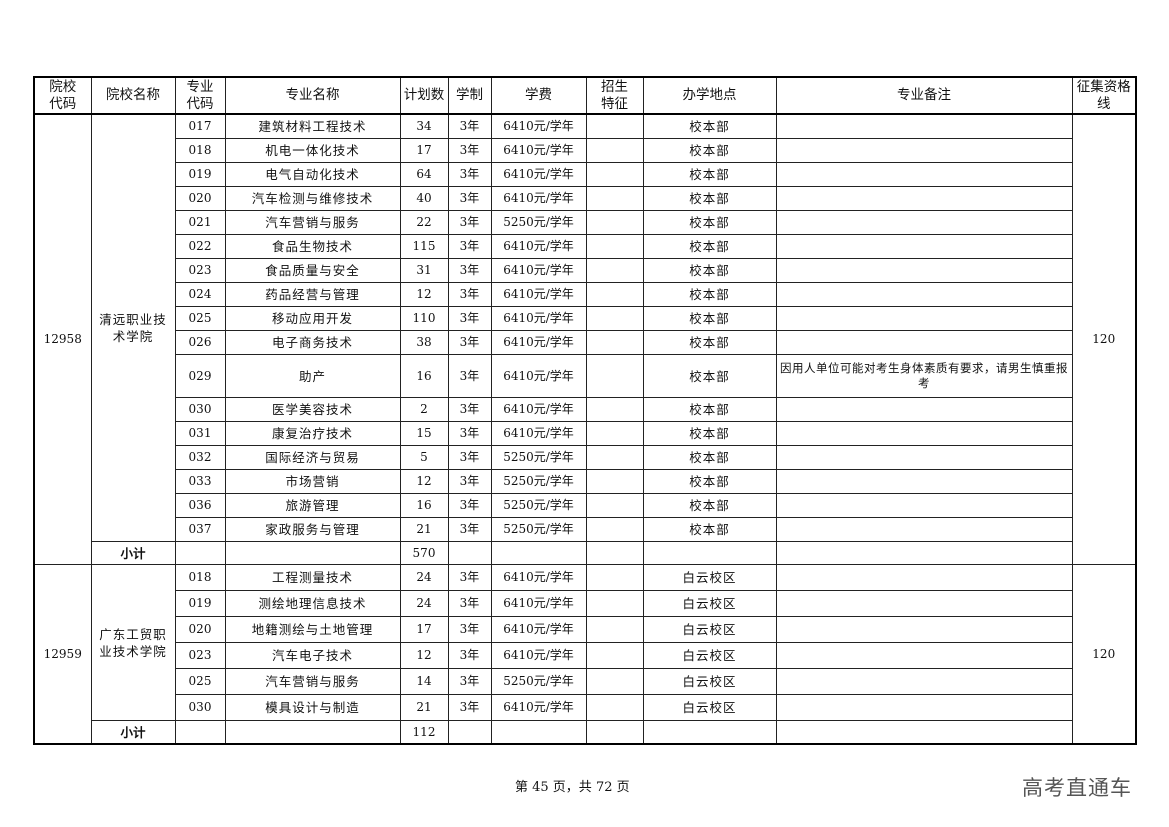 The height and width of the screenshot is (827, 1169). I want to click on major-code: 032, so click(200, 457).